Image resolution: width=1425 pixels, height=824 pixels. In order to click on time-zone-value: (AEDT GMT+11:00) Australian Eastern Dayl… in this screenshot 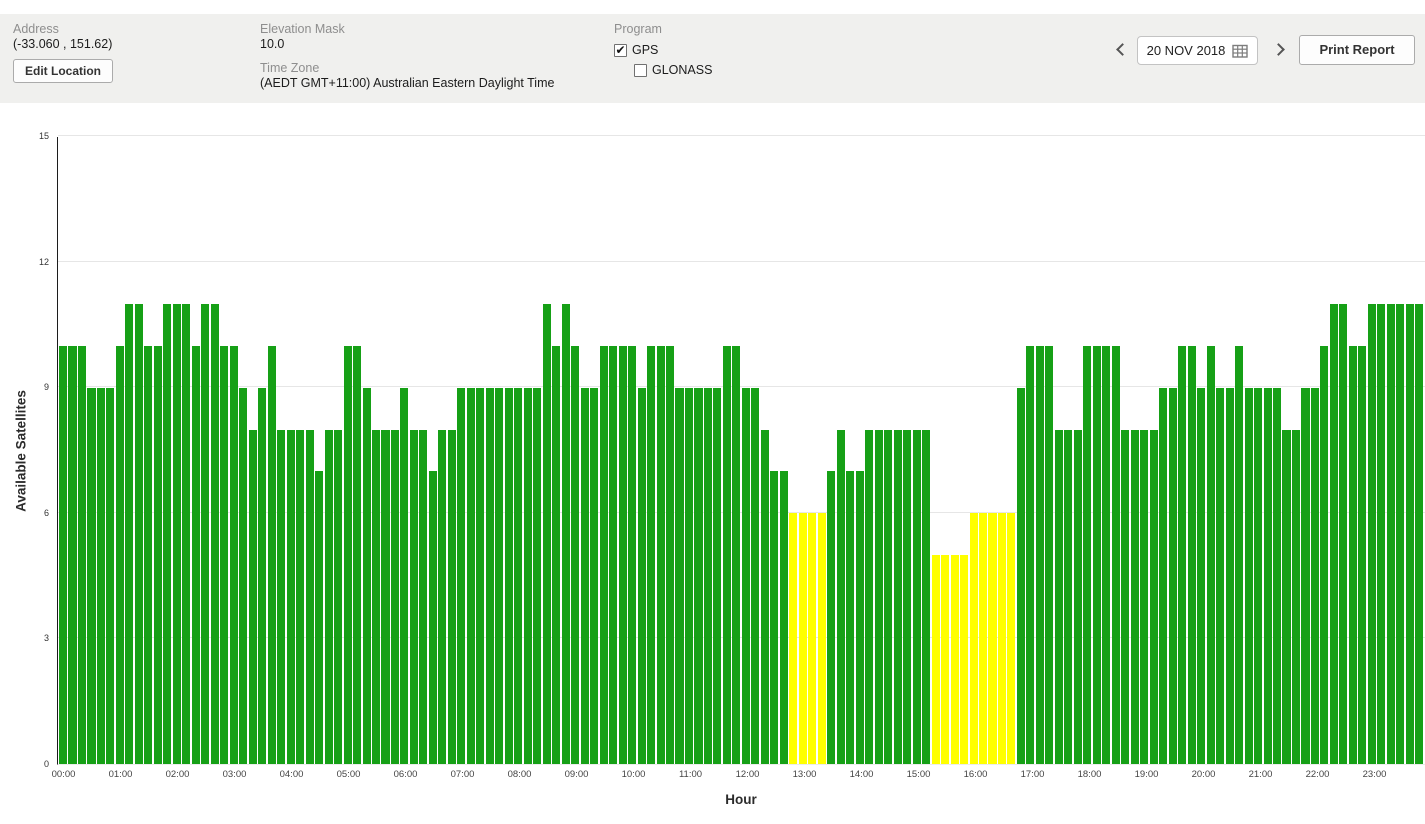, I will do `click(407, 83)`.